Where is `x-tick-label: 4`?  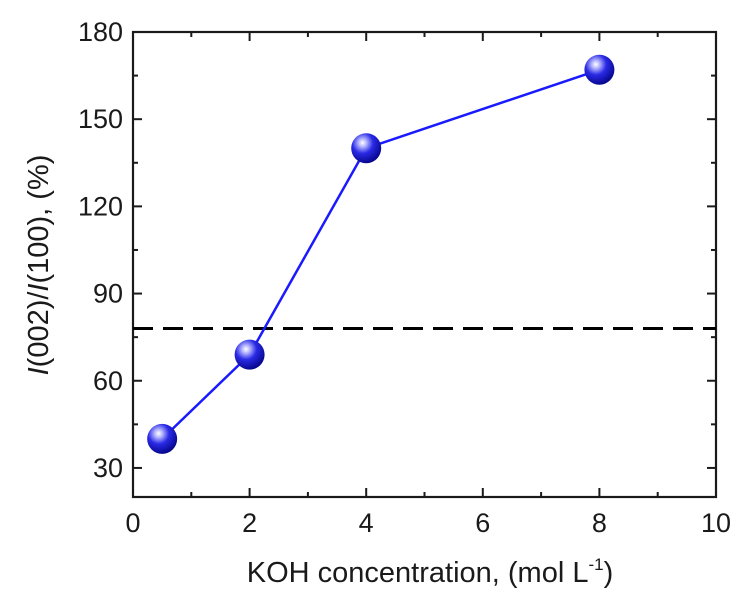
x-tick-label: 4 is located at coordinates (366, 523).